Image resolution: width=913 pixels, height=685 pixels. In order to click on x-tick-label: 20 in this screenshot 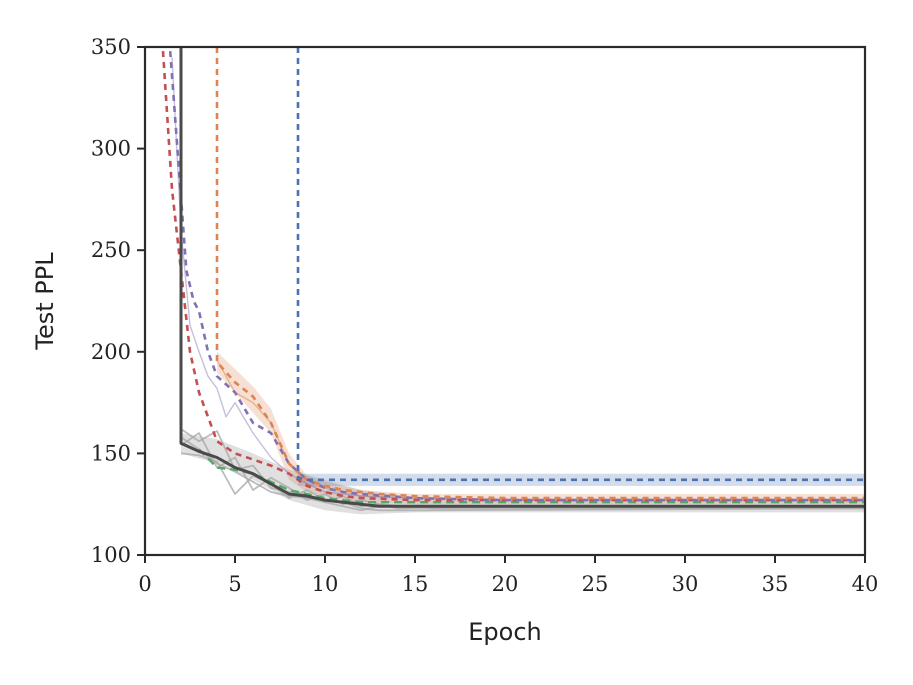, I will do `click(505, 584)`.